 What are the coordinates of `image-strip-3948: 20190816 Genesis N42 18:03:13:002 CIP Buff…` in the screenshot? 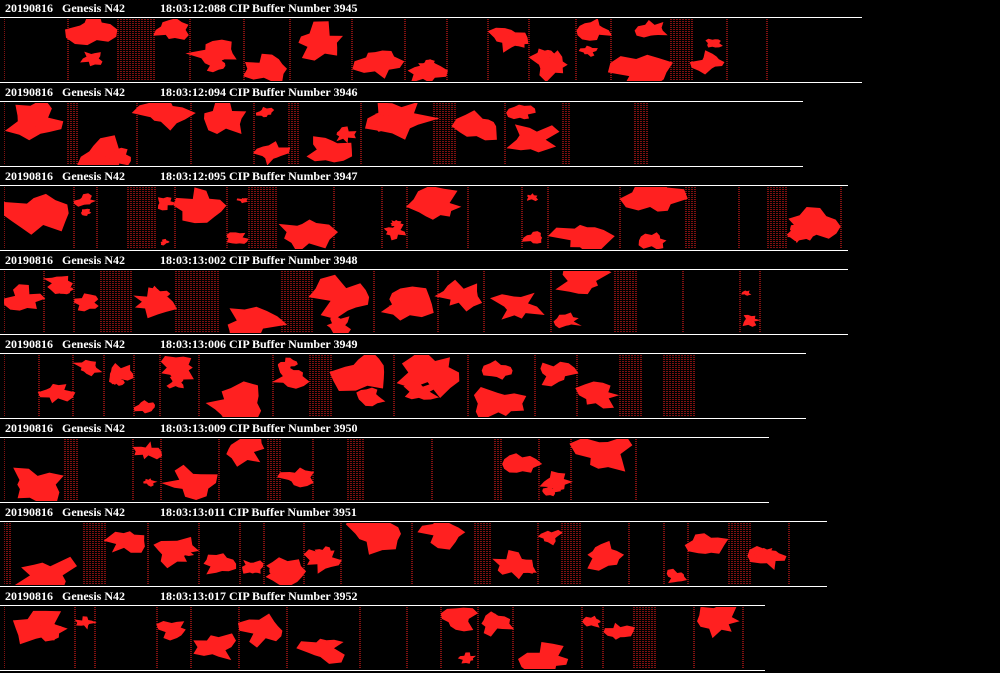 It's located at (500, 294).